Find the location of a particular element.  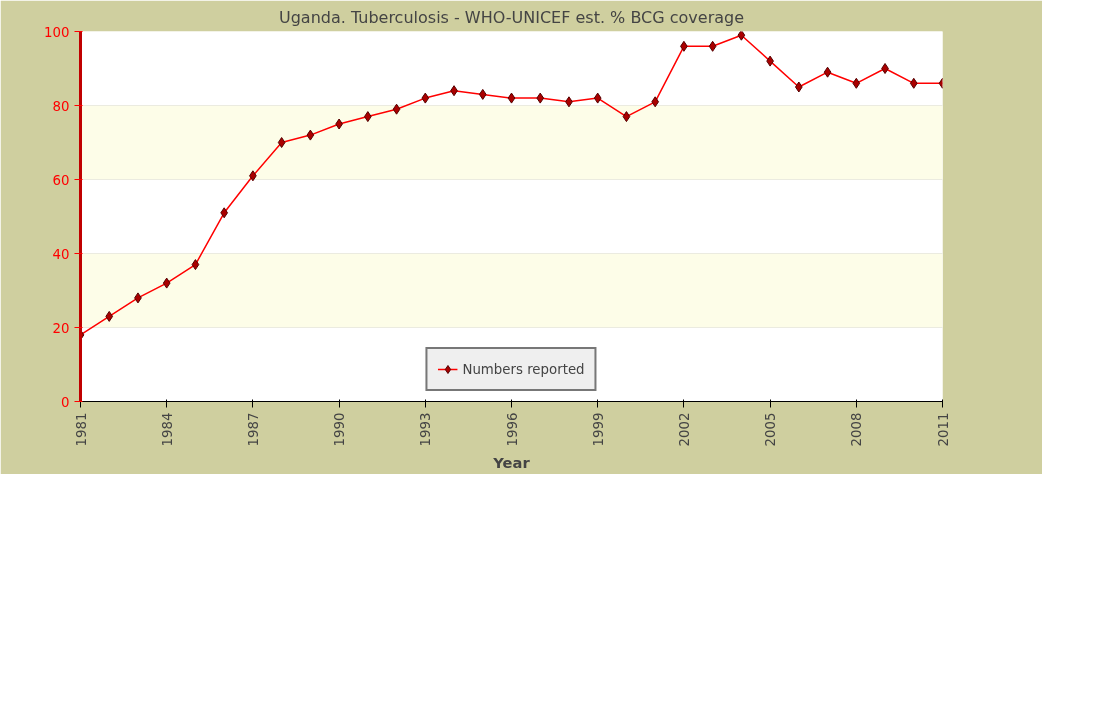

x-tick-label: 2002 is located at coordinates (684, 429).